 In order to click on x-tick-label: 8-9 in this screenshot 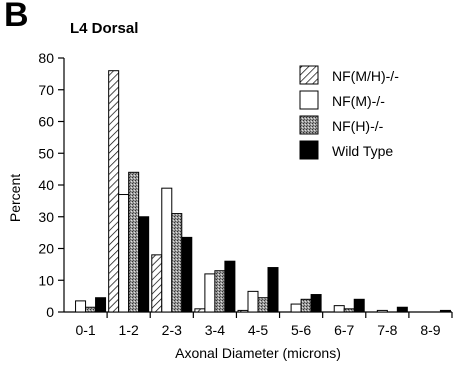, I will do `click(430, 330)`.